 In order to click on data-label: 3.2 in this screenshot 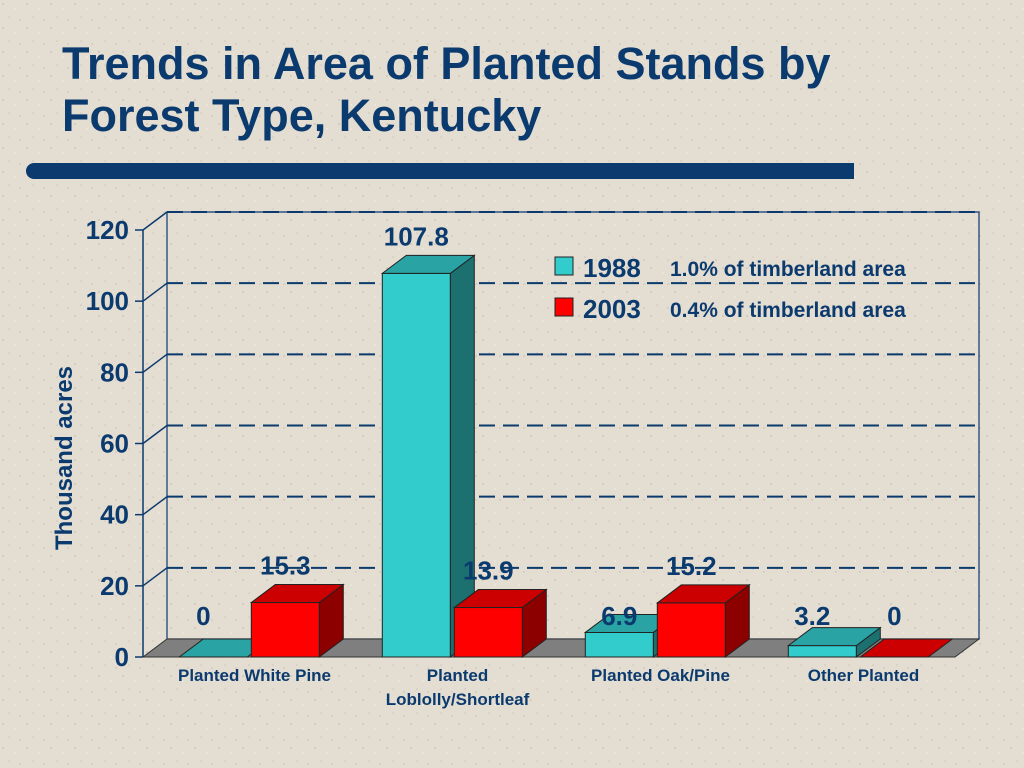, I will do `click(812, 616)`.